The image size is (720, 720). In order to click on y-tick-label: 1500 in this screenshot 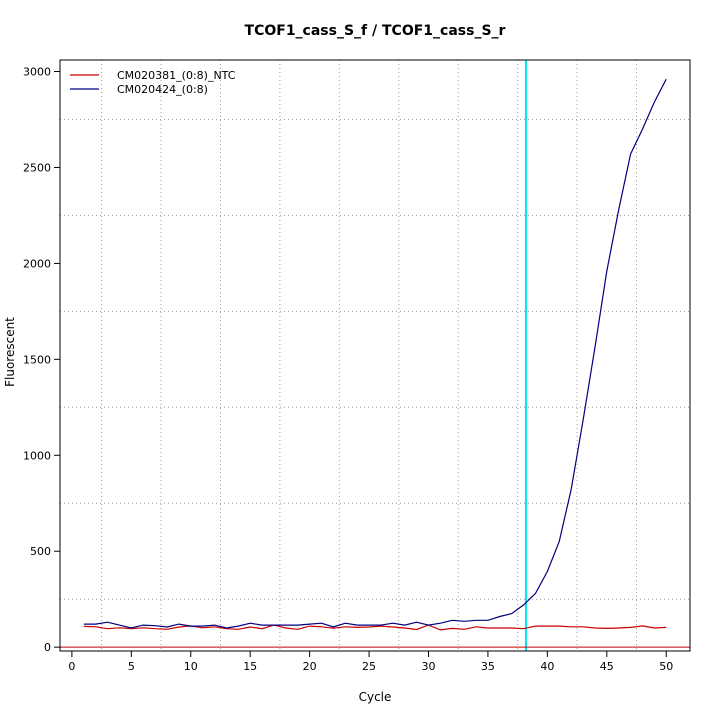, I will do `click(37, 359)`.